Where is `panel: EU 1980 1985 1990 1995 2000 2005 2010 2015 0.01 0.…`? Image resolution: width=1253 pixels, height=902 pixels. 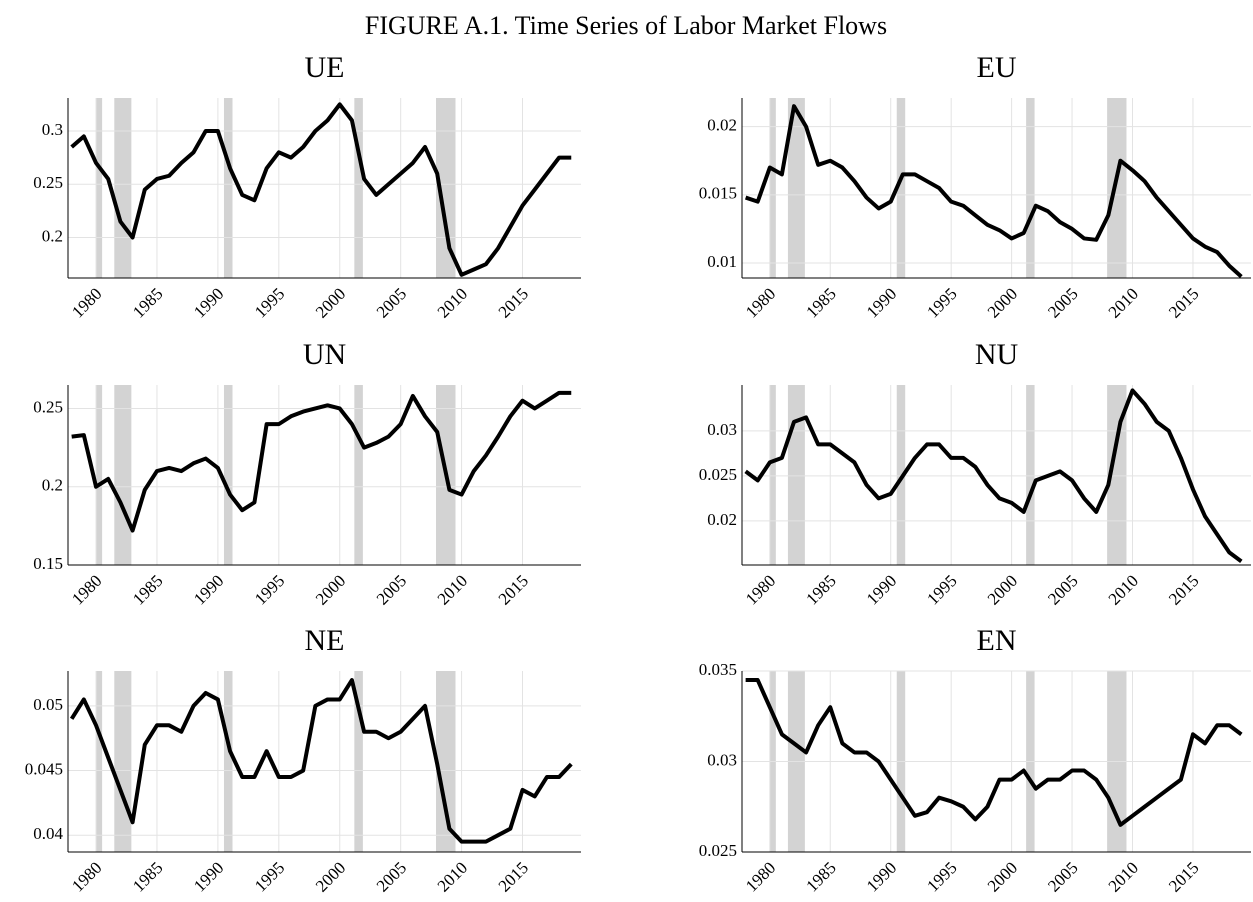
panel: EU 1980 1985 1990 1995 2000 2005 2010 2015 0.01 0.… is located at coordinates (975, 186).